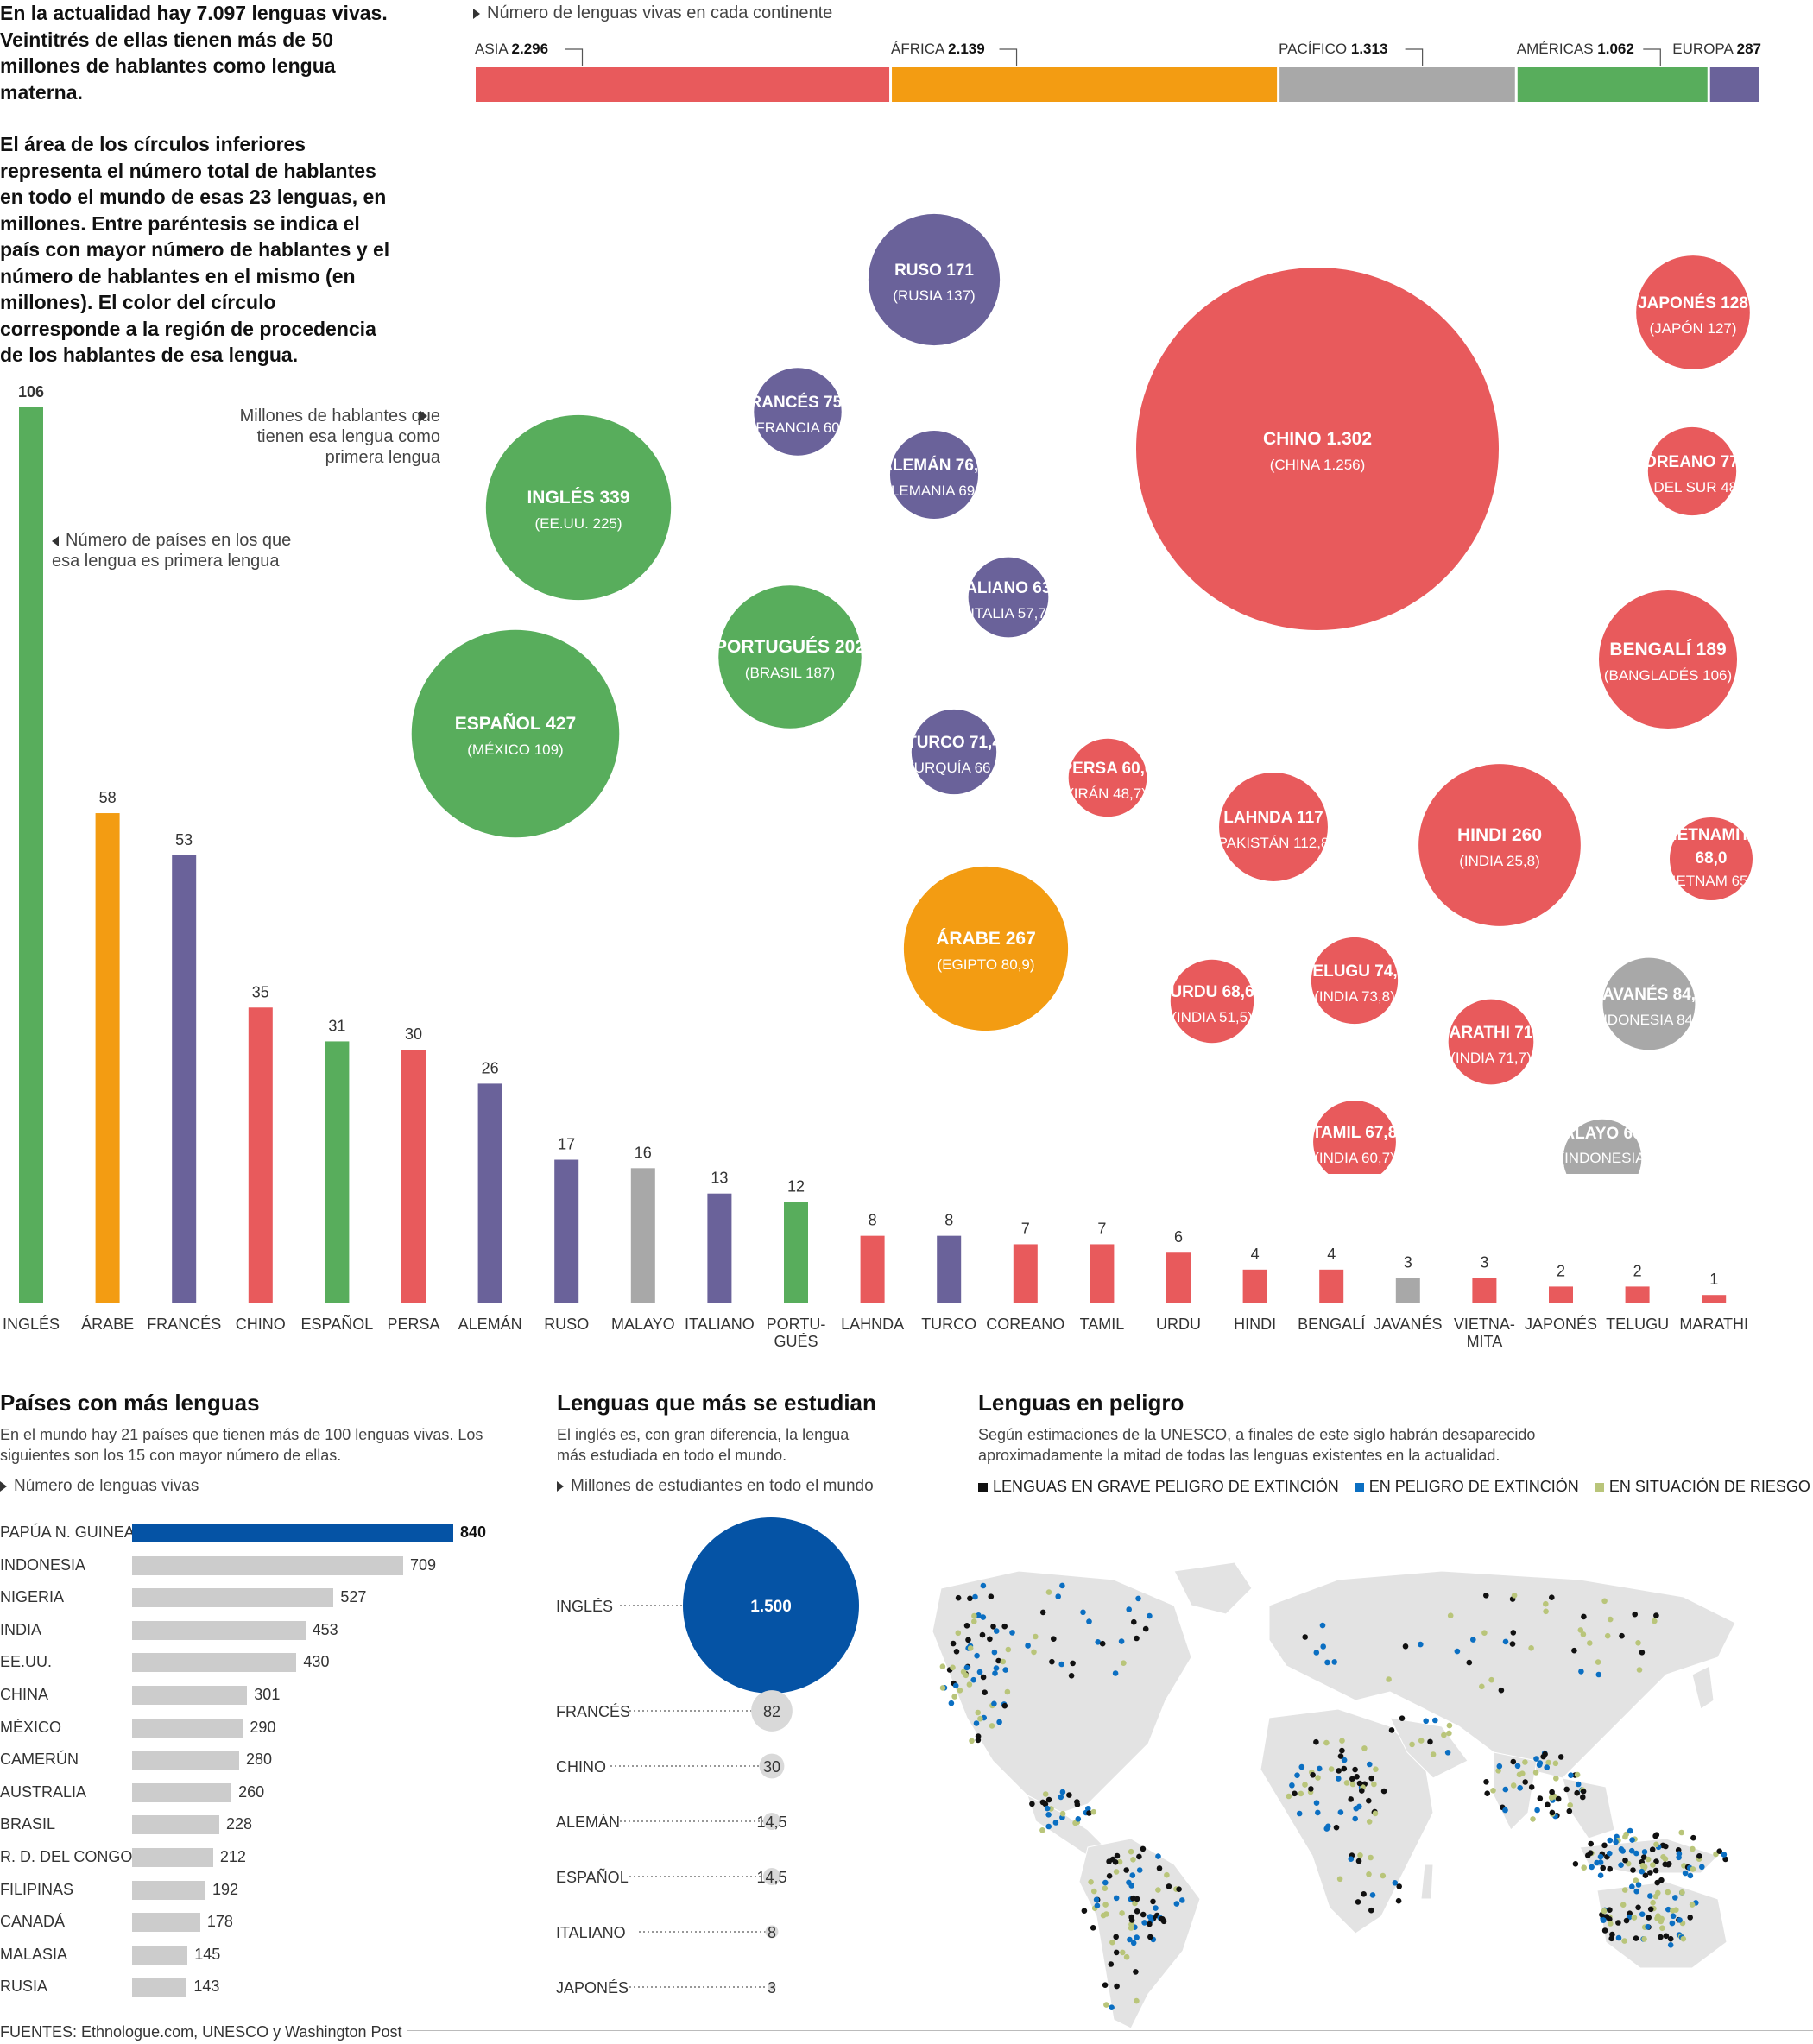  Describe the element at coordinates (1178, 1324) in the screenshot. I see `country-bar-label-urdu: URDU` at that location.